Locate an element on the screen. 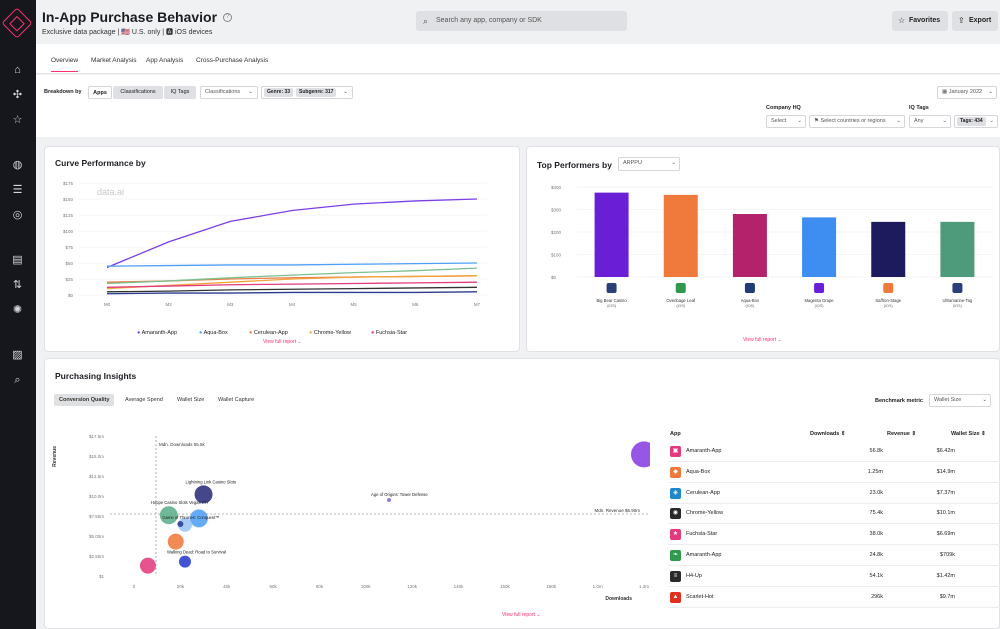  col-header-revenue-label: Revenue is located at coordinates (898, 434).